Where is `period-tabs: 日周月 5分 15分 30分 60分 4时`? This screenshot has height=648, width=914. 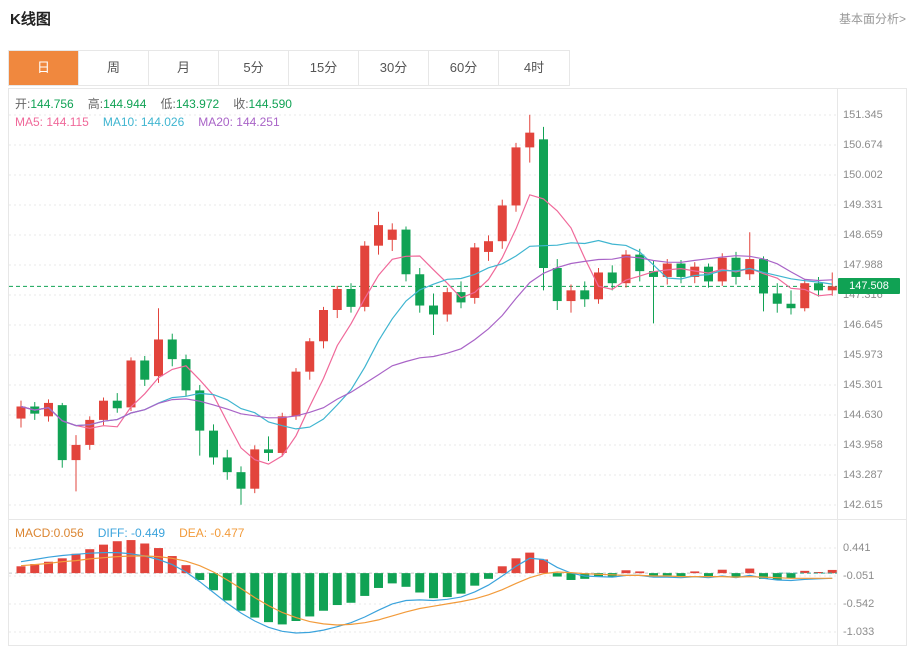 period-tabs: 日周月 5分 15分 30分 60分 4时 is located at coordinates (289, 68).